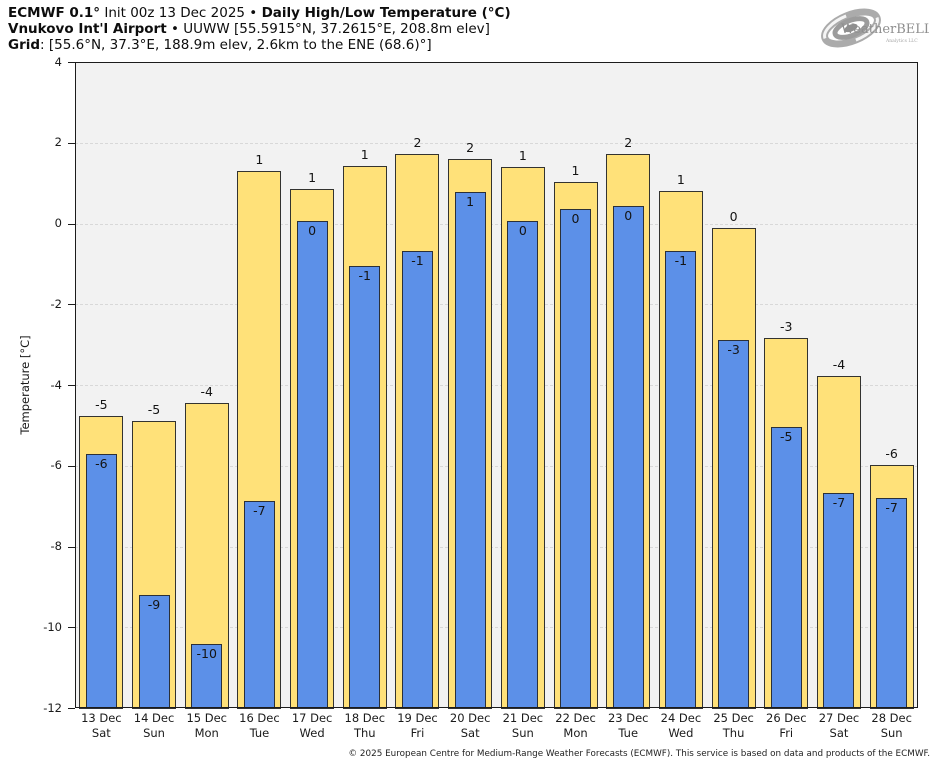 The width and height of the screenshot is (935, 768). What do you see at coordinates (522, 733) in the screenshot?
I see `x-tick-weekday: Sun` at bounding box center [522, 733].